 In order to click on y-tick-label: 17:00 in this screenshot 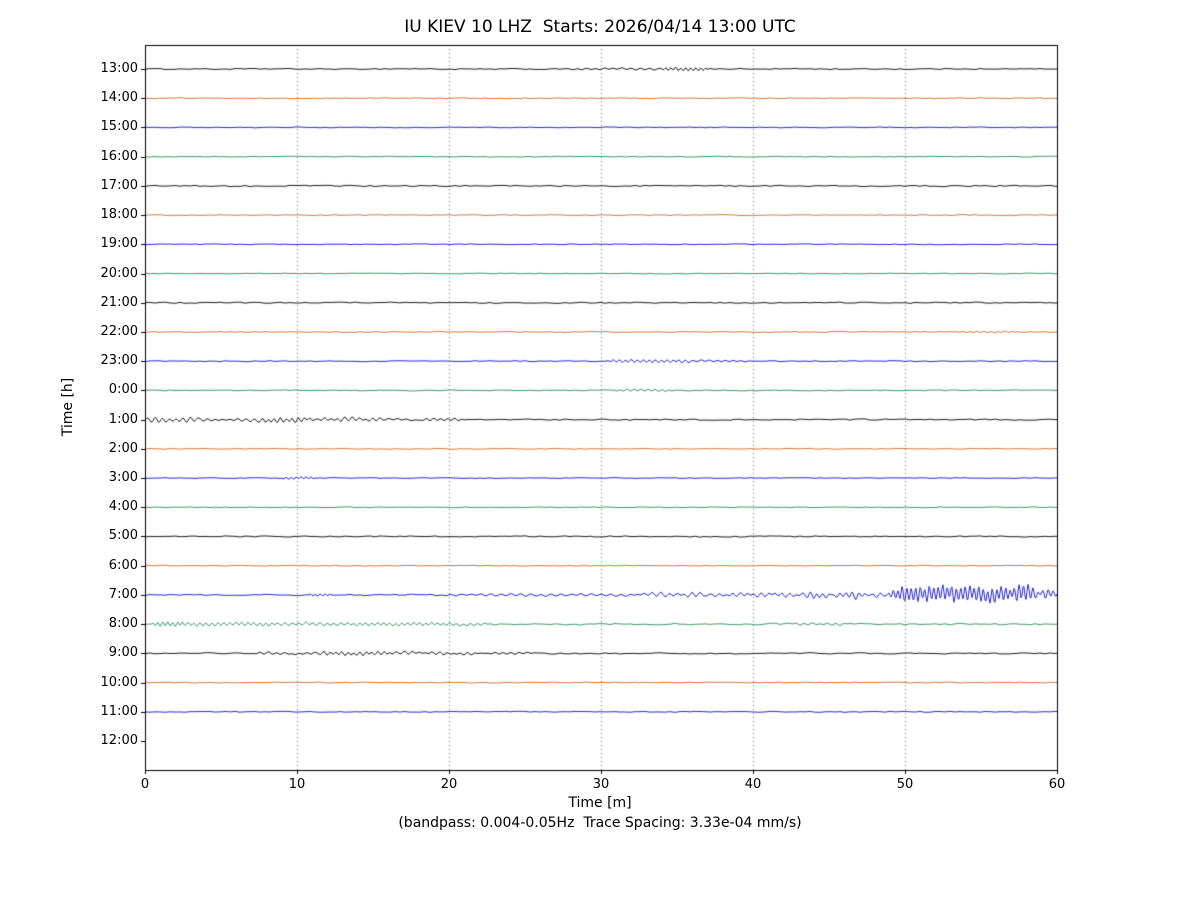, I will do `click(119, 185)`.